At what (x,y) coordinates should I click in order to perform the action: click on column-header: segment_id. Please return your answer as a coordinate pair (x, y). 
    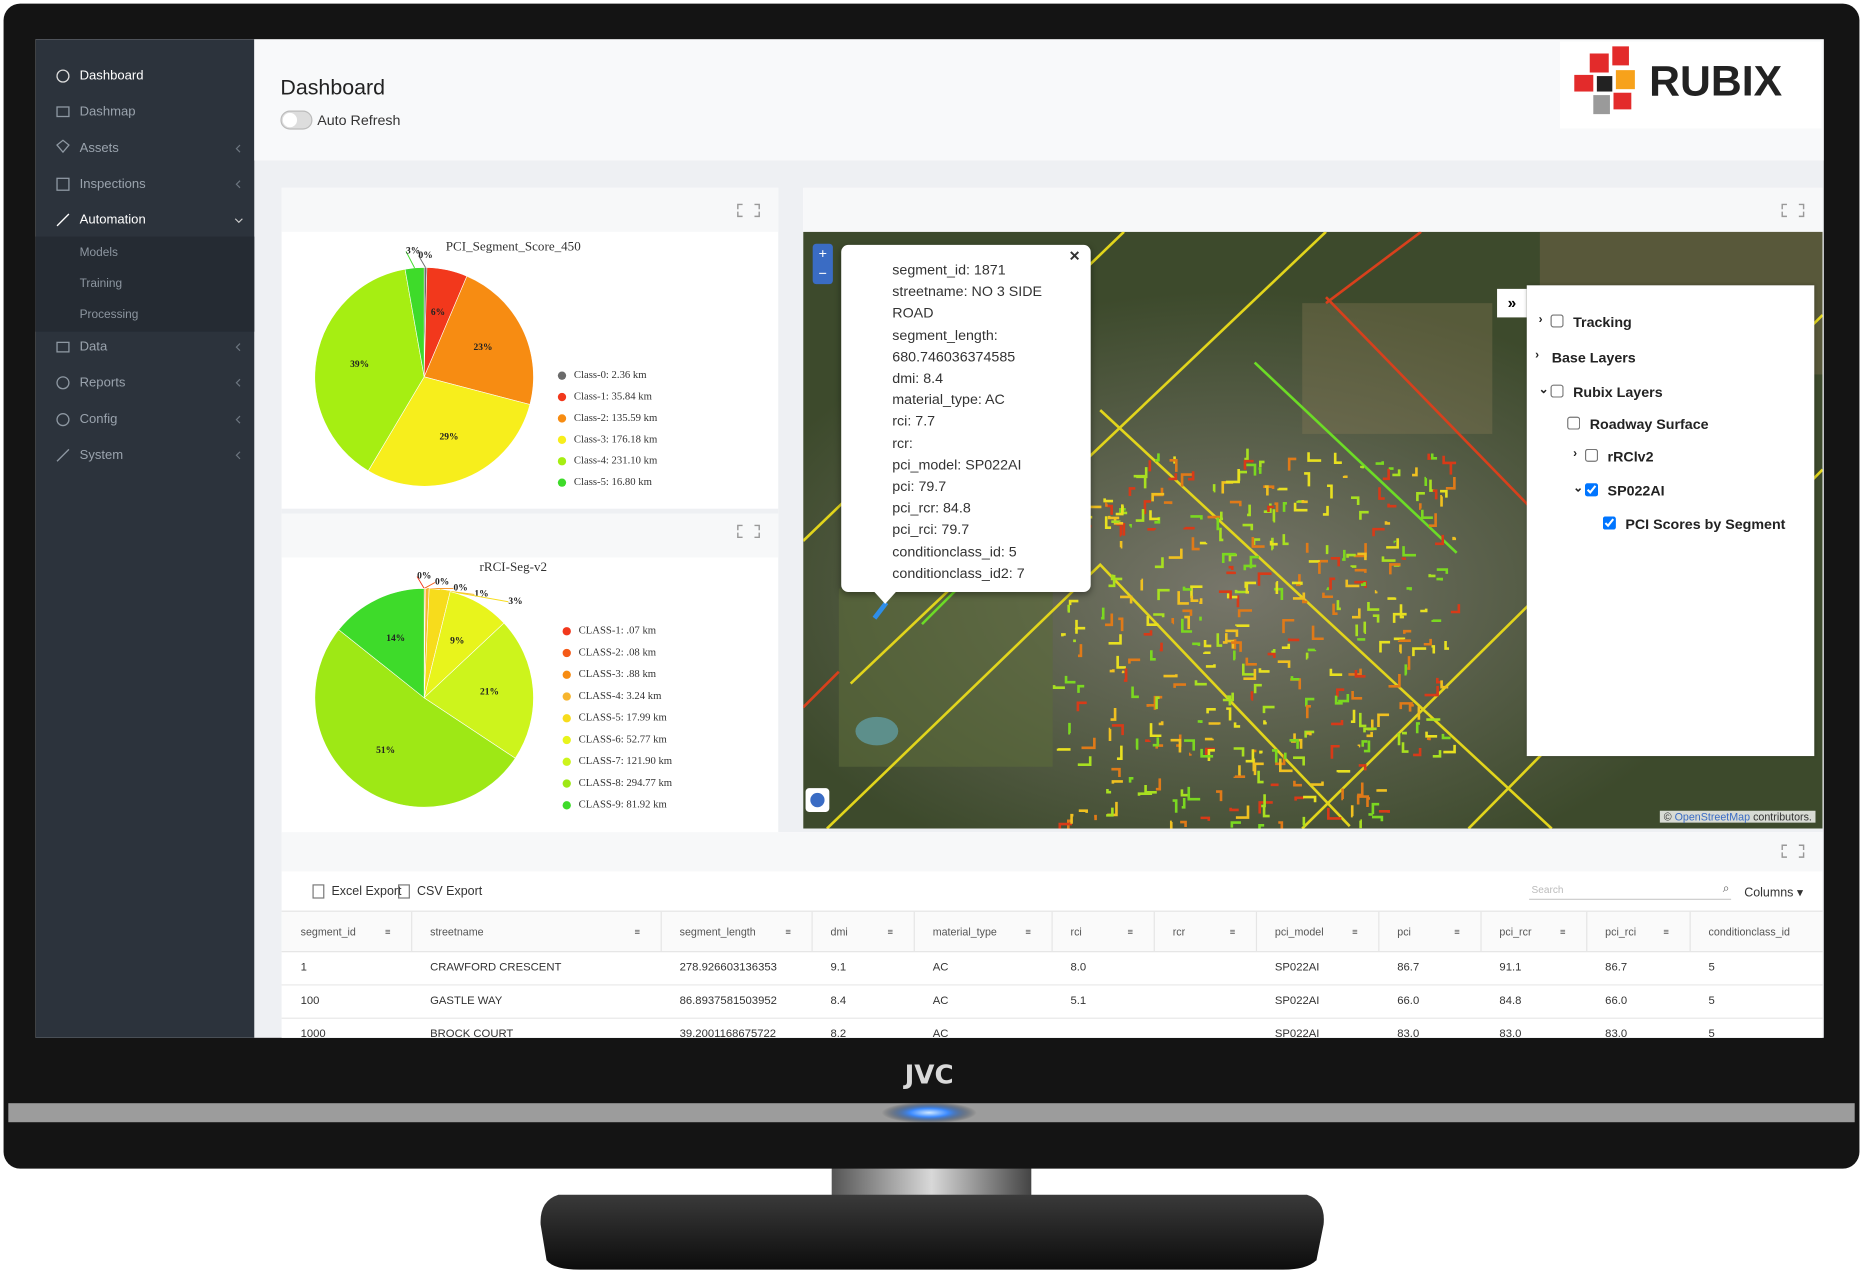
    Looking at the image, I should click on (328, 932).